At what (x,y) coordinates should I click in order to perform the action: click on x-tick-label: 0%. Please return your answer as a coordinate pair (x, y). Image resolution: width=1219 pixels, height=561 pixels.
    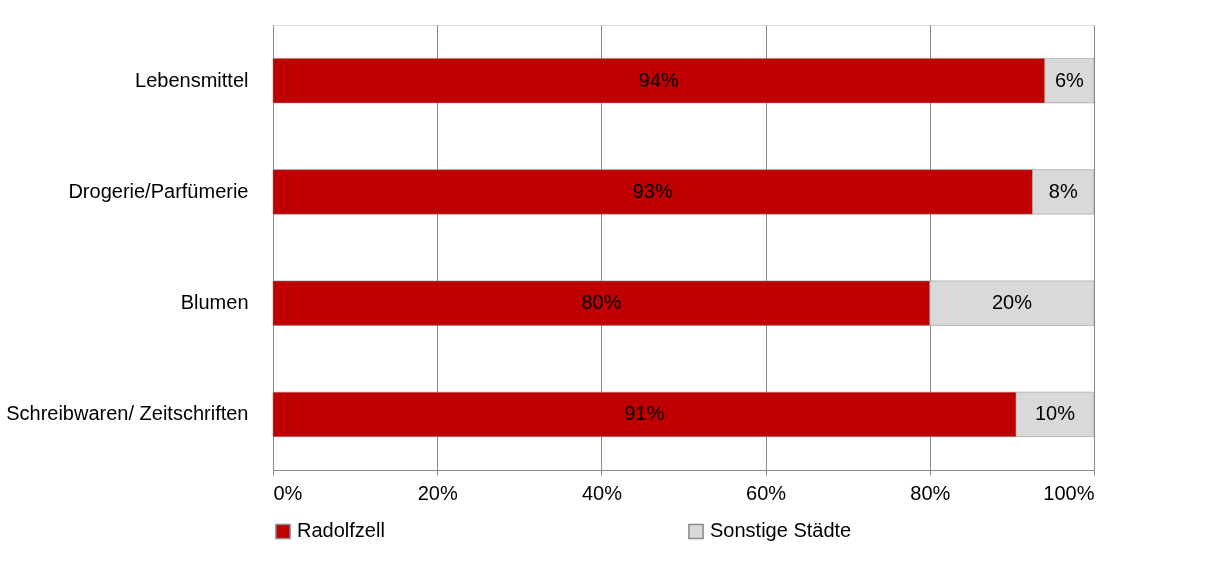
    Looking at the image, I should click on (288, 492).